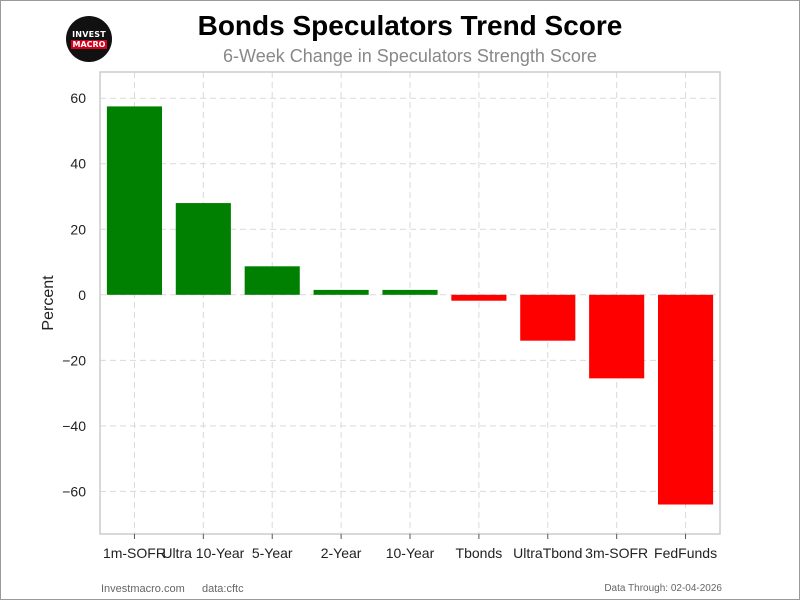  What do you see at coordinates (686, 399) in the screenshot?
I see `bar-fedfunds` at bounding box center [686, 399].